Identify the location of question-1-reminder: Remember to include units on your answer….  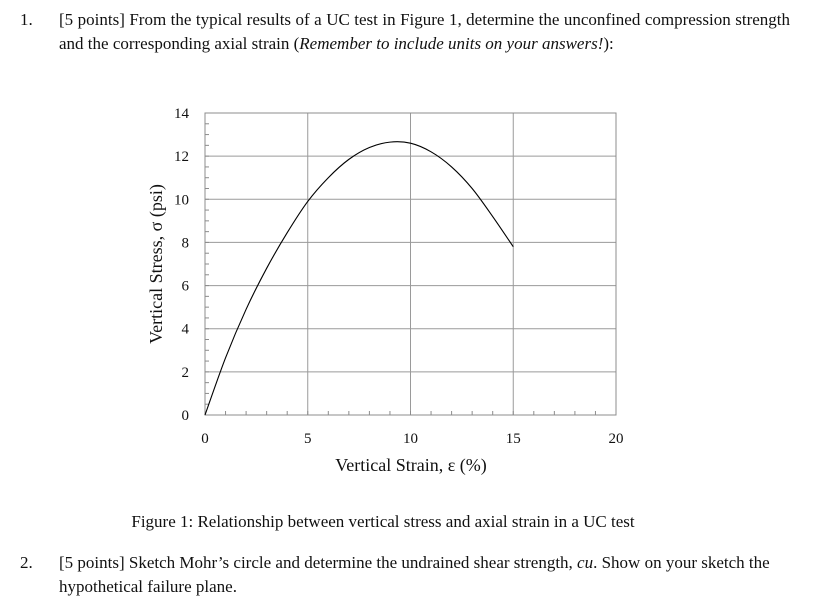
(451, 43).